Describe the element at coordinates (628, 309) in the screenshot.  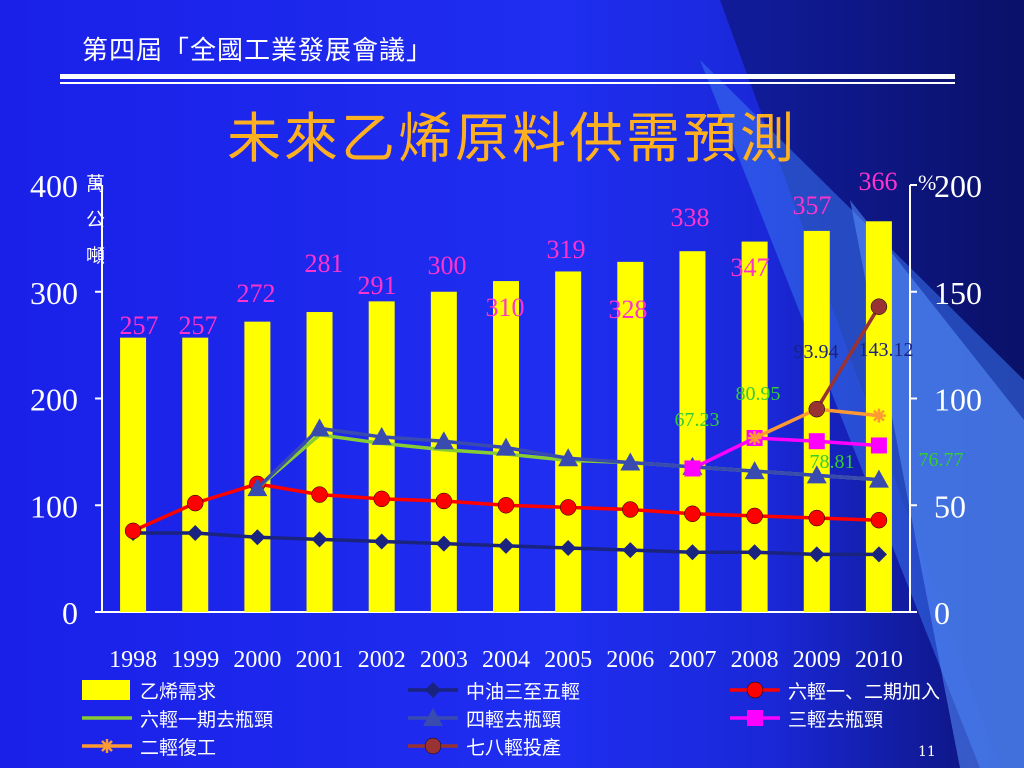
I see `demand-data-label: 328` at that location.